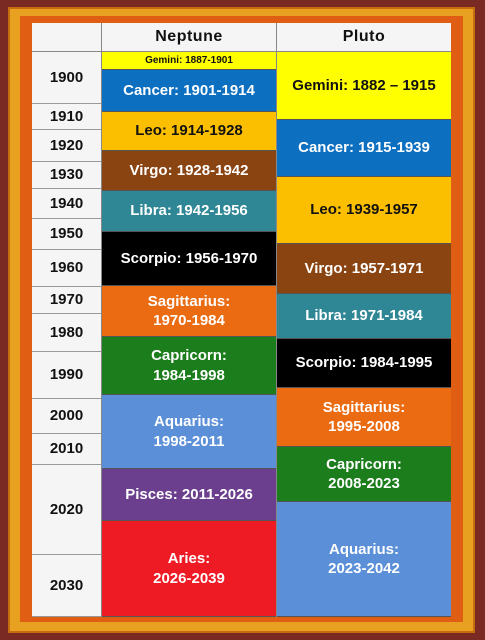 The width and height of the screenshot is (485, 640). Describe the element at coordinates (189, 495) in the screenshot. I see `neptune-sign-9: Pisces: 2011-2026` at that location.